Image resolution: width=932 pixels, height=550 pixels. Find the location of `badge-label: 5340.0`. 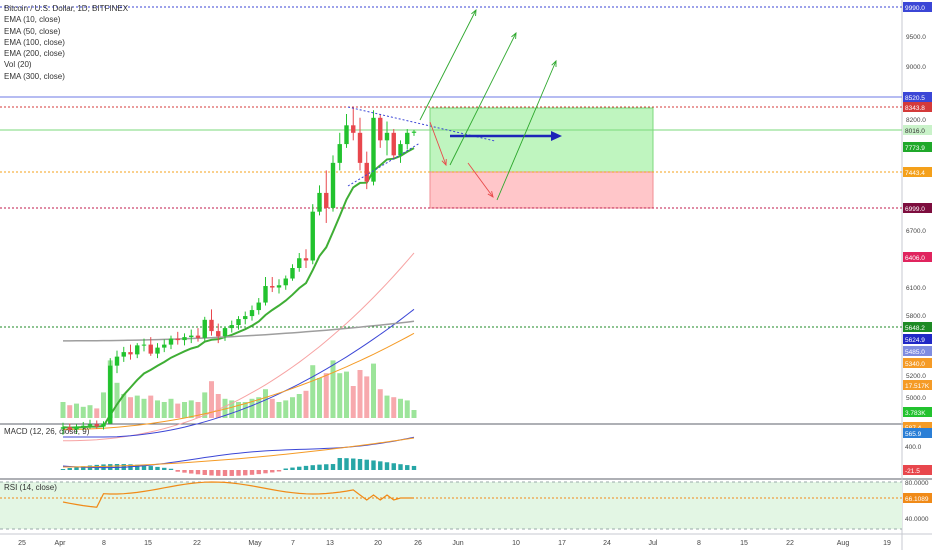

badge-label: 5340.0 is located at coordinates (915, 364).